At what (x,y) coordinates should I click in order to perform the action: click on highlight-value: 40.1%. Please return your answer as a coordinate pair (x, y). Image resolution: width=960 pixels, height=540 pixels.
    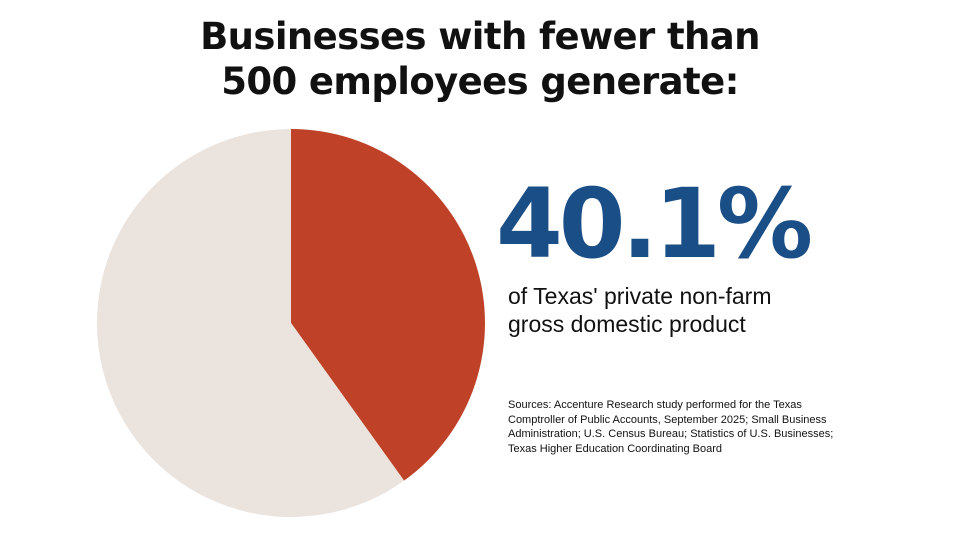
    Looking at the image, I should click on (654, 224).